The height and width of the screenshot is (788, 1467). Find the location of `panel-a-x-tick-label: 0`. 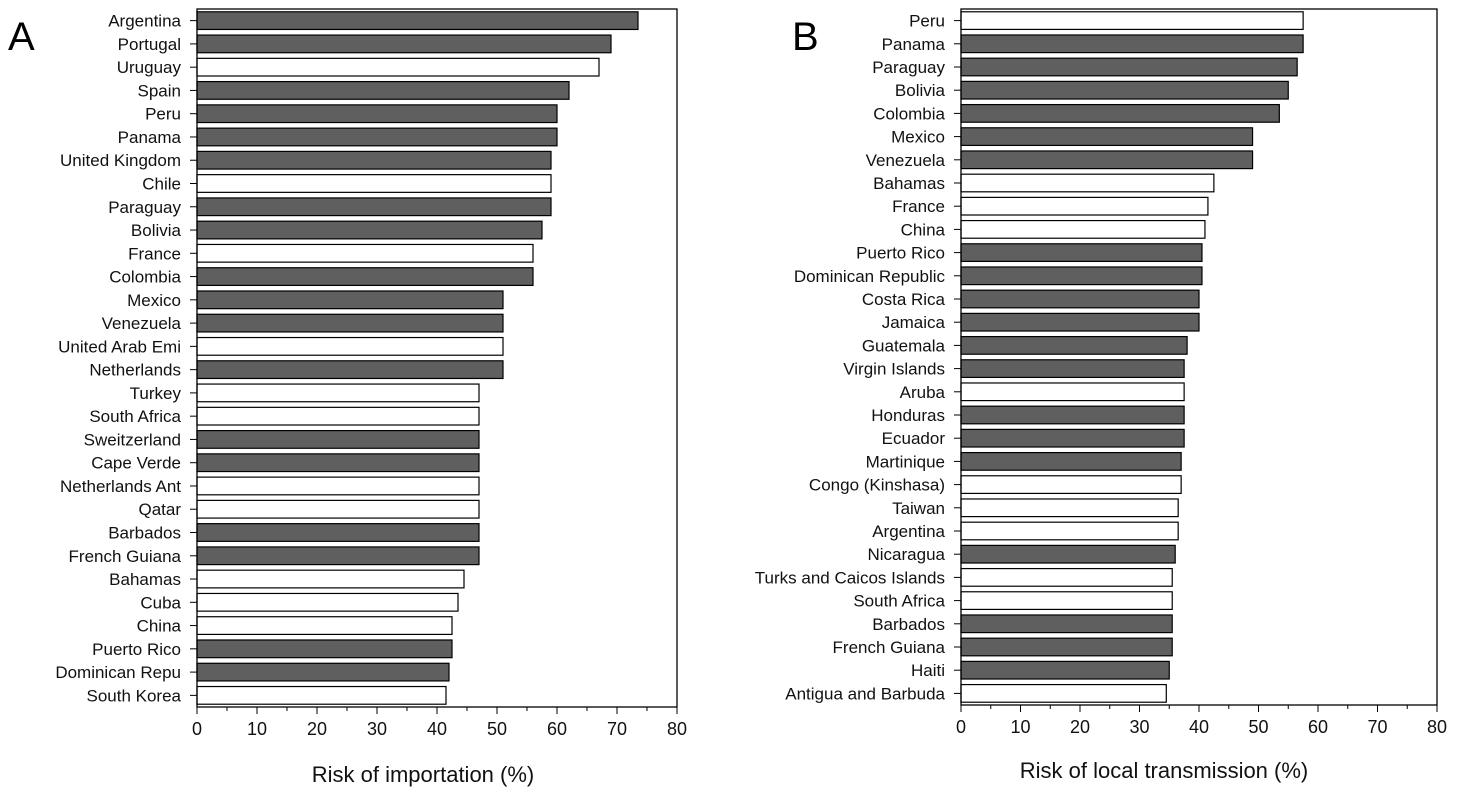

panel-a-x-tick-label: 0 is located at coordinates (197, 729).